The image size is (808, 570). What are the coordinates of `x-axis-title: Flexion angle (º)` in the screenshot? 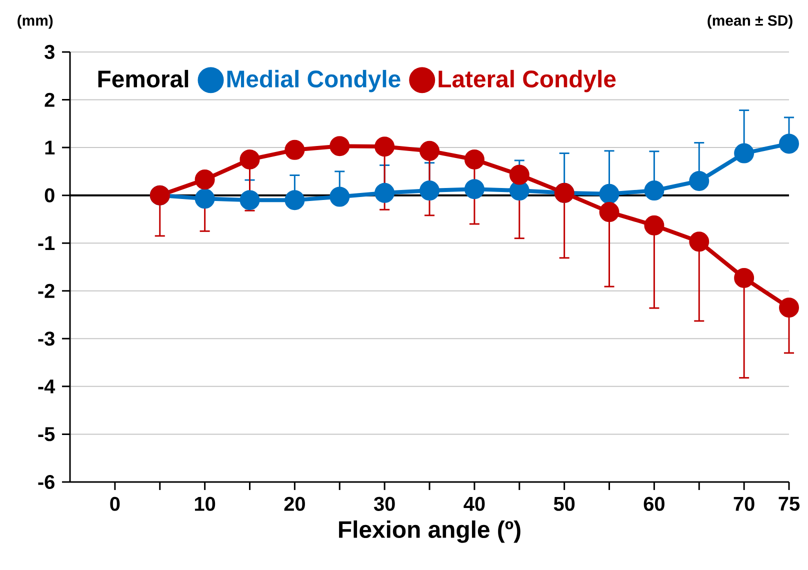 It's located at (429, 531).